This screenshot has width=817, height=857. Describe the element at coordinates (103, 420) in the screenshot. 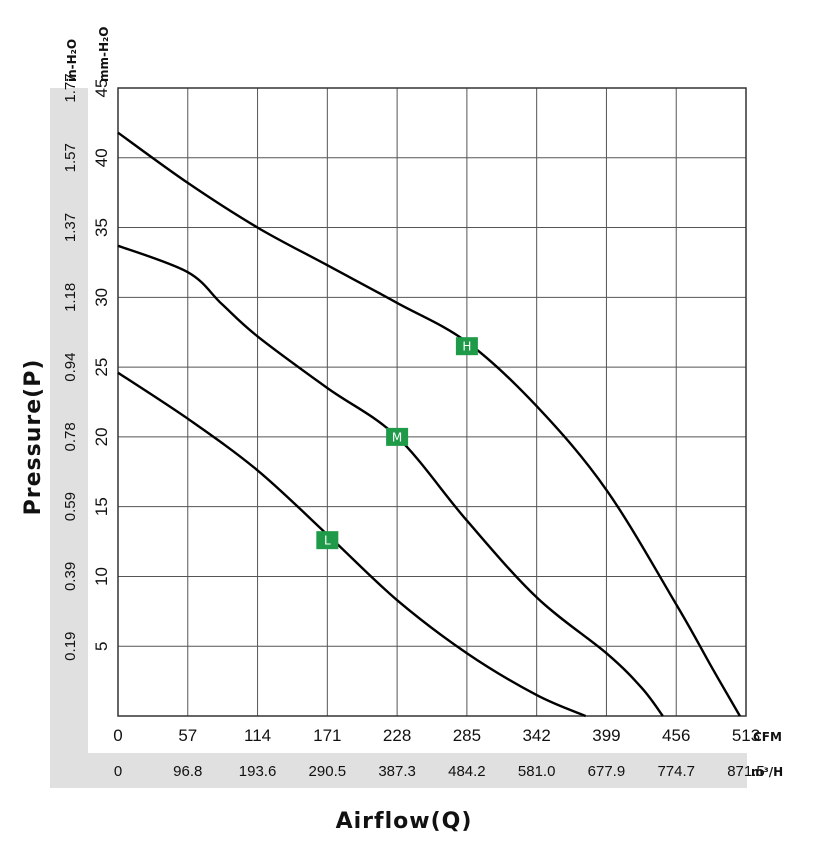

I see `plot-gutter` at that location.